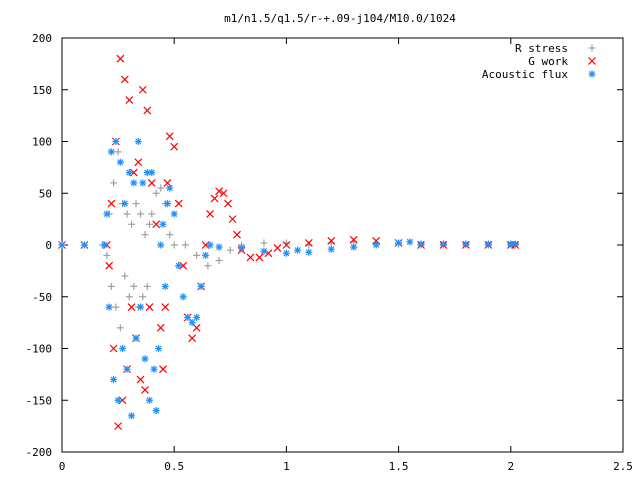 This screenshot has height=480, width=640. What do you see at coordinates (623, 466) in the screenshot?
I see `x-tick-label: 2.5` at bounding box center [623, 466].